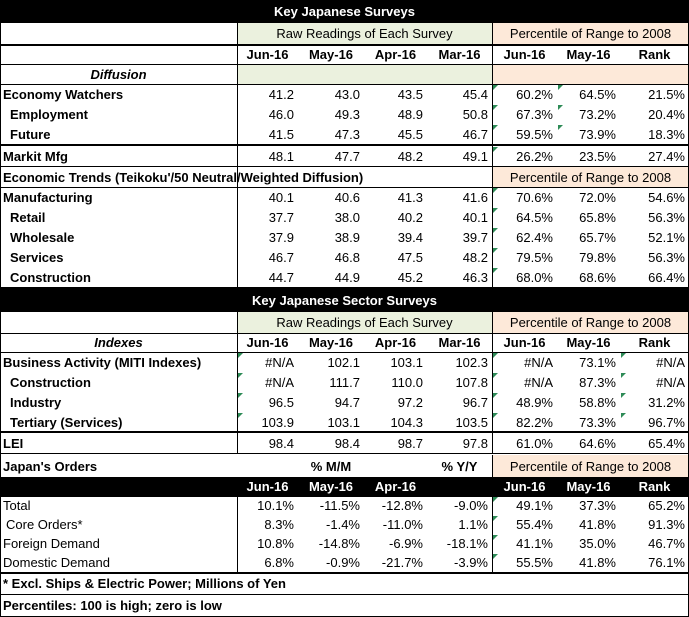 The width and height of the screenshot is (689, 617). What do you see at coordinates (410, 237) in the screenshot?
I see `data-cell: 39.4` at bounding box center [410, 237].